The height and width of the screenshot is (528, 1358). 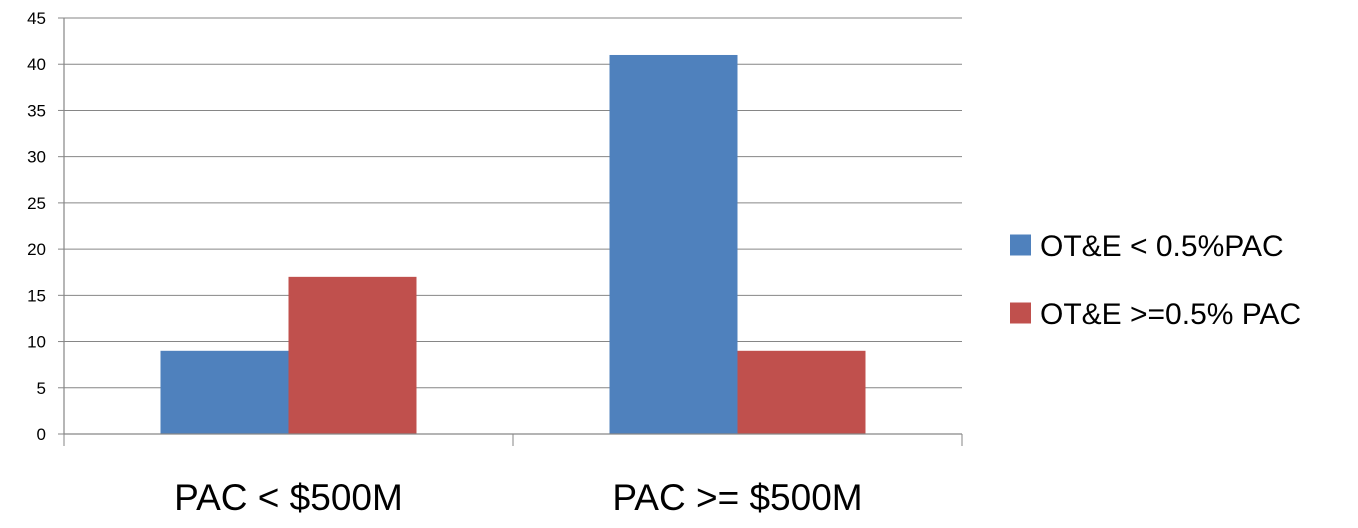 What do you see at coordinates (41, 434) in the screenshot?
I see `y-tick-label: 0` at bounding box center [41, 434].